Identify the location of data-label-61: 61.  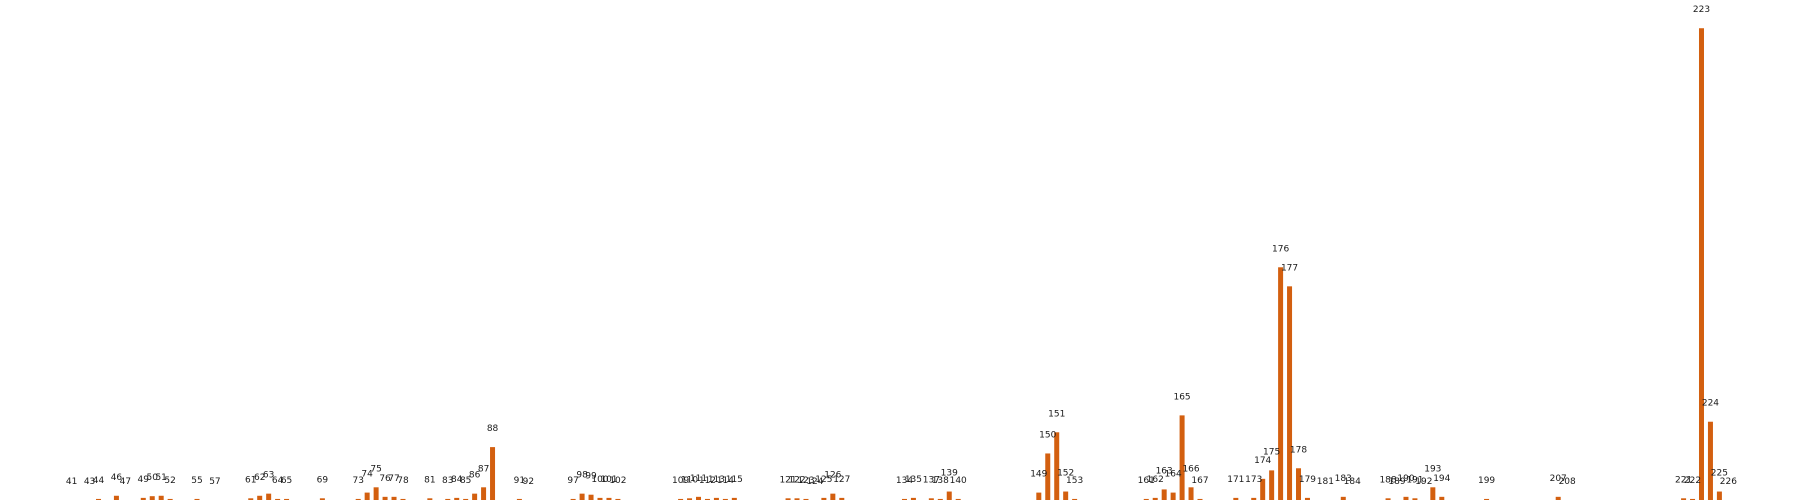
(250, 480).